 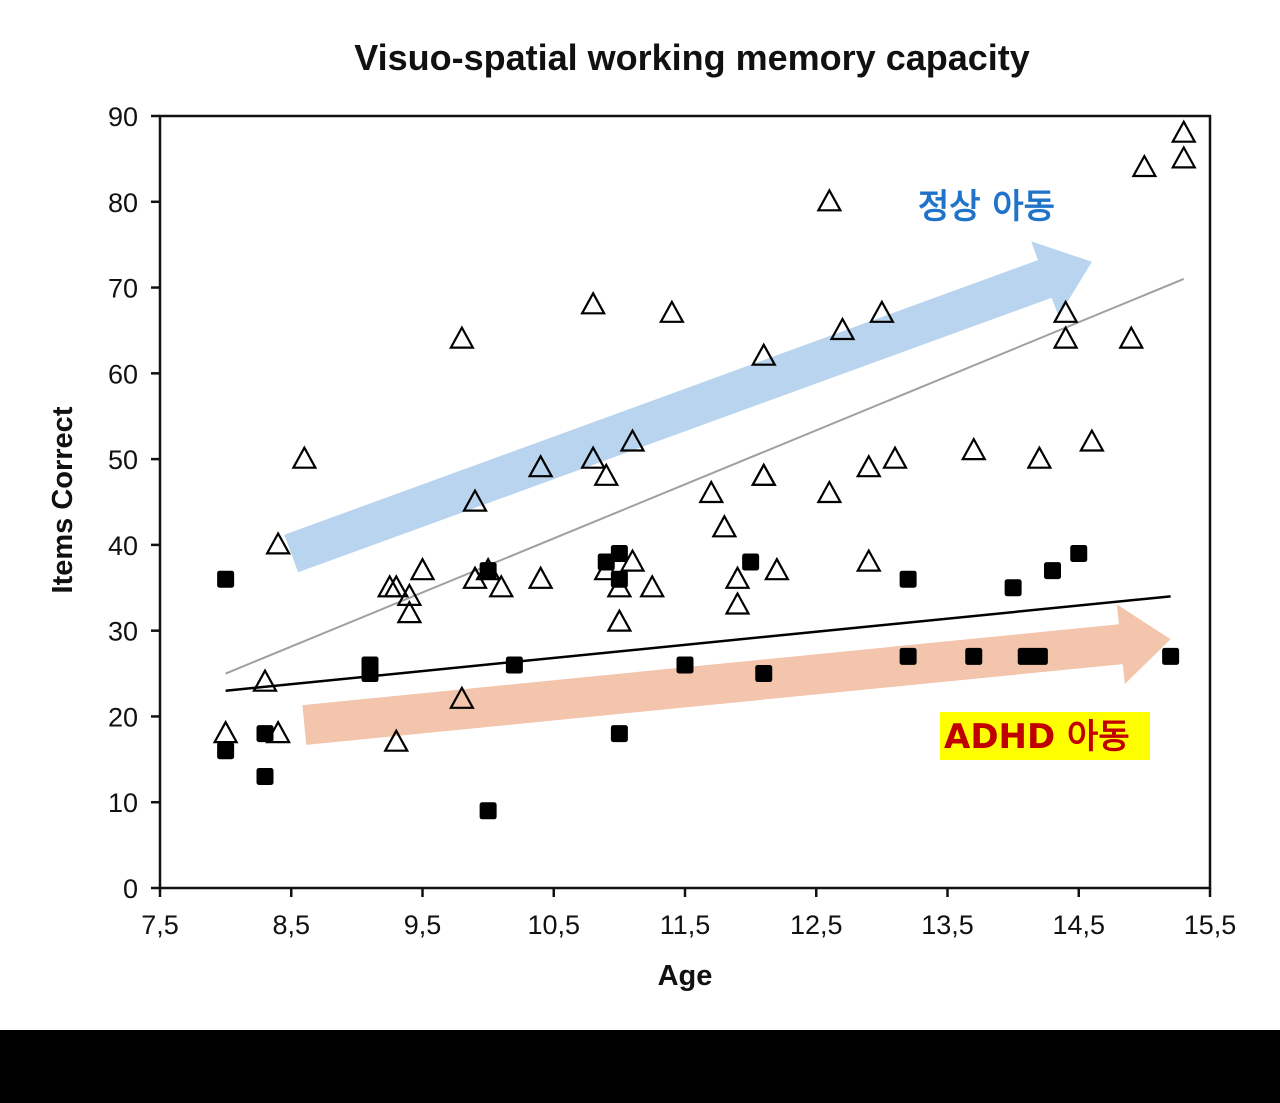 I want to click on x-tick-label: 12,5, so click(x=816, y=925).